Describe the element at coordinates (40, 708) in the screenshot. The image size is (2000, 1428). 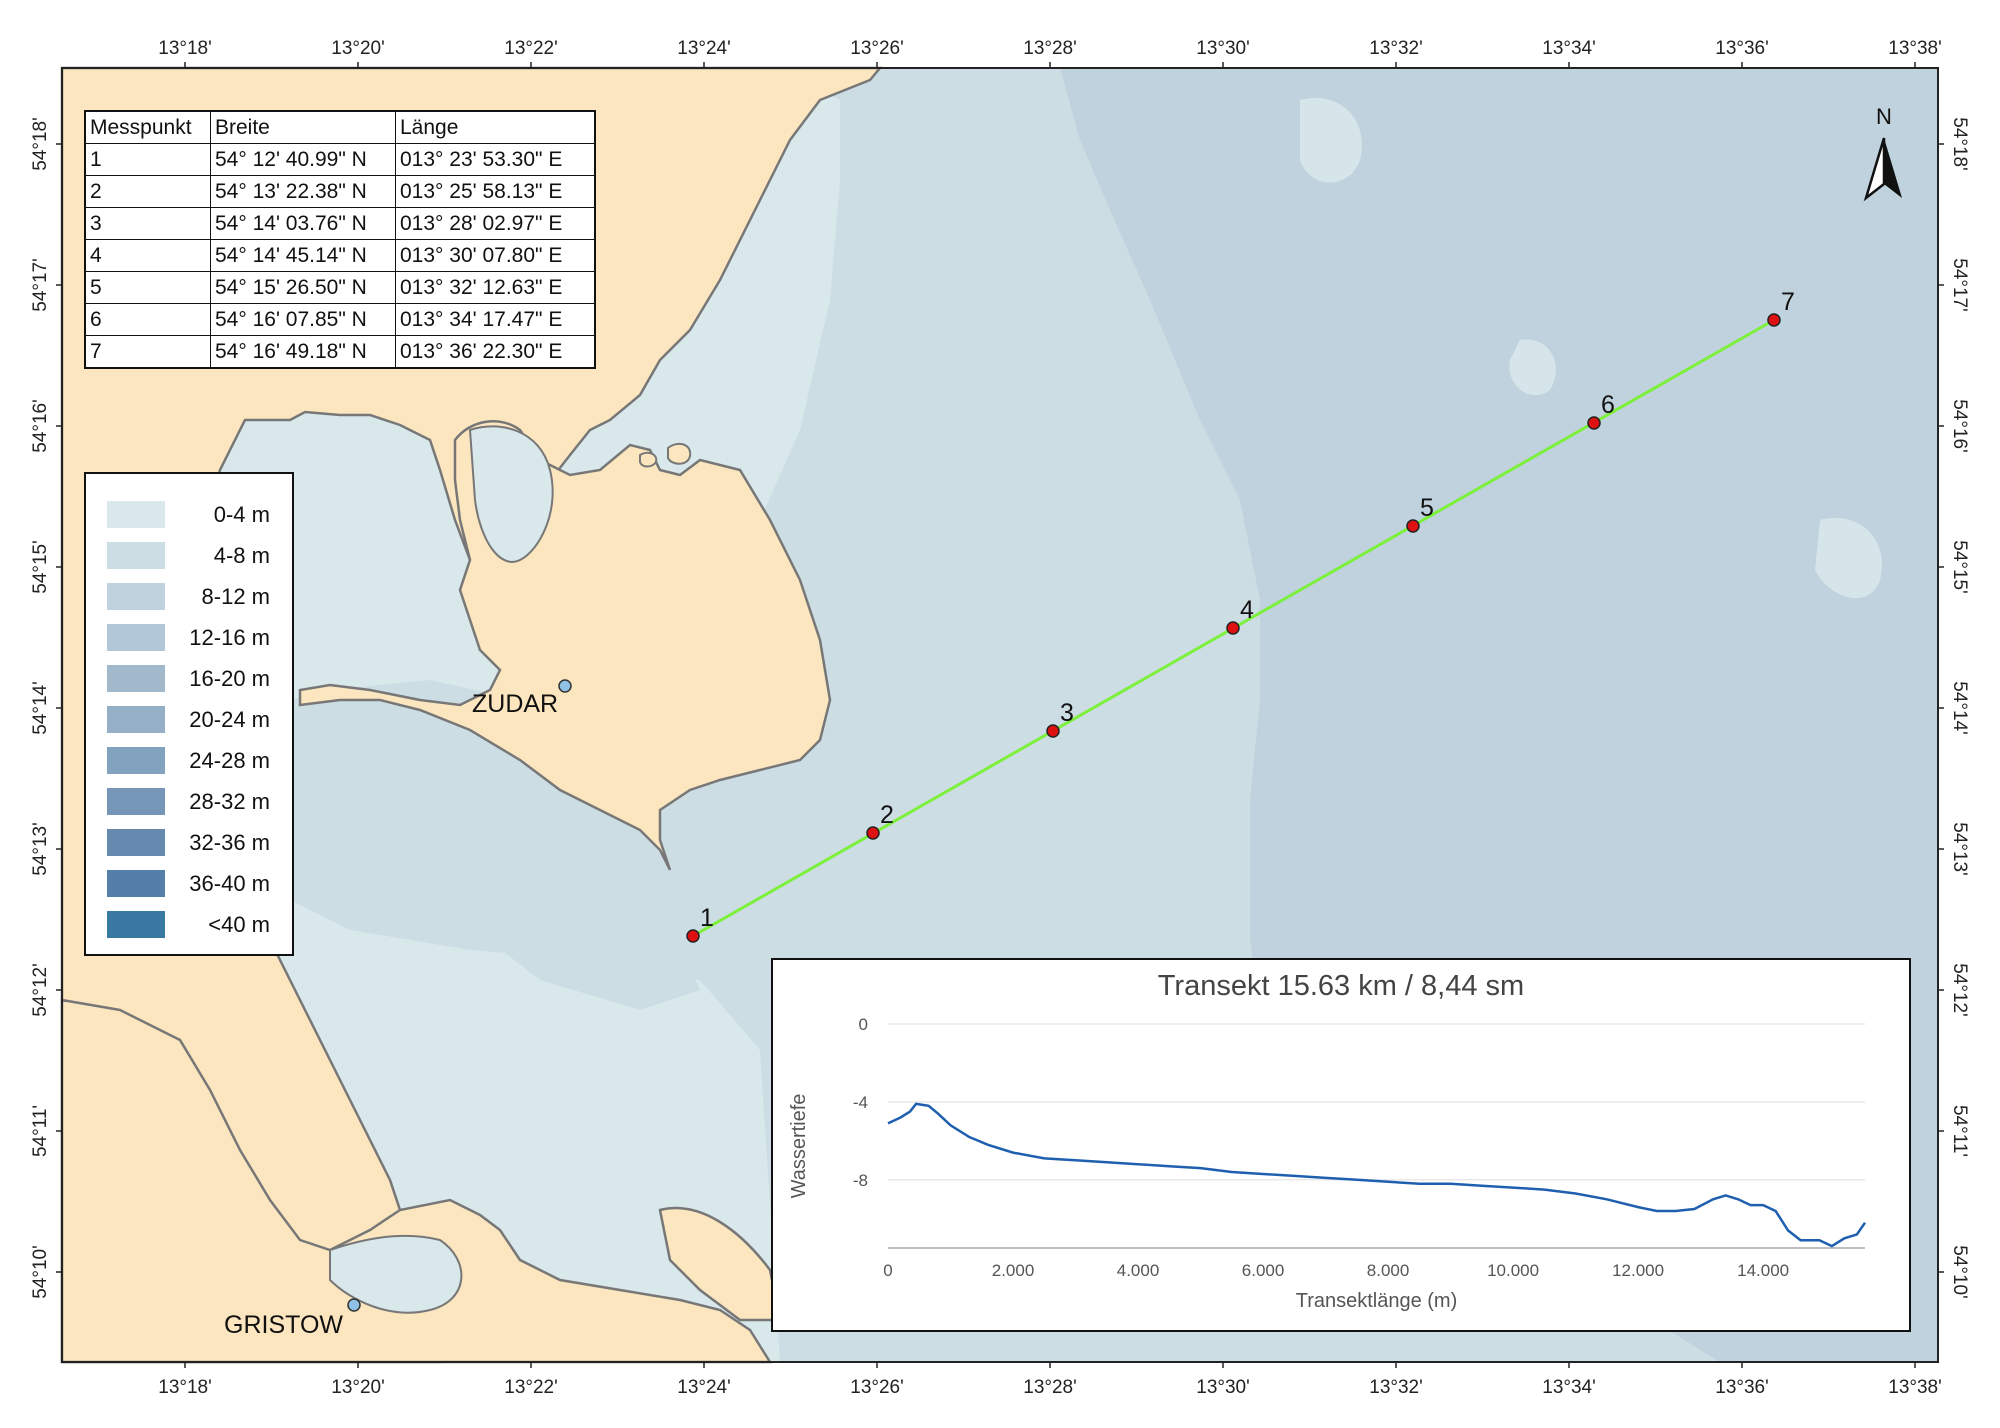
I see `lat-tick-label-left: 54°14'` at that location.